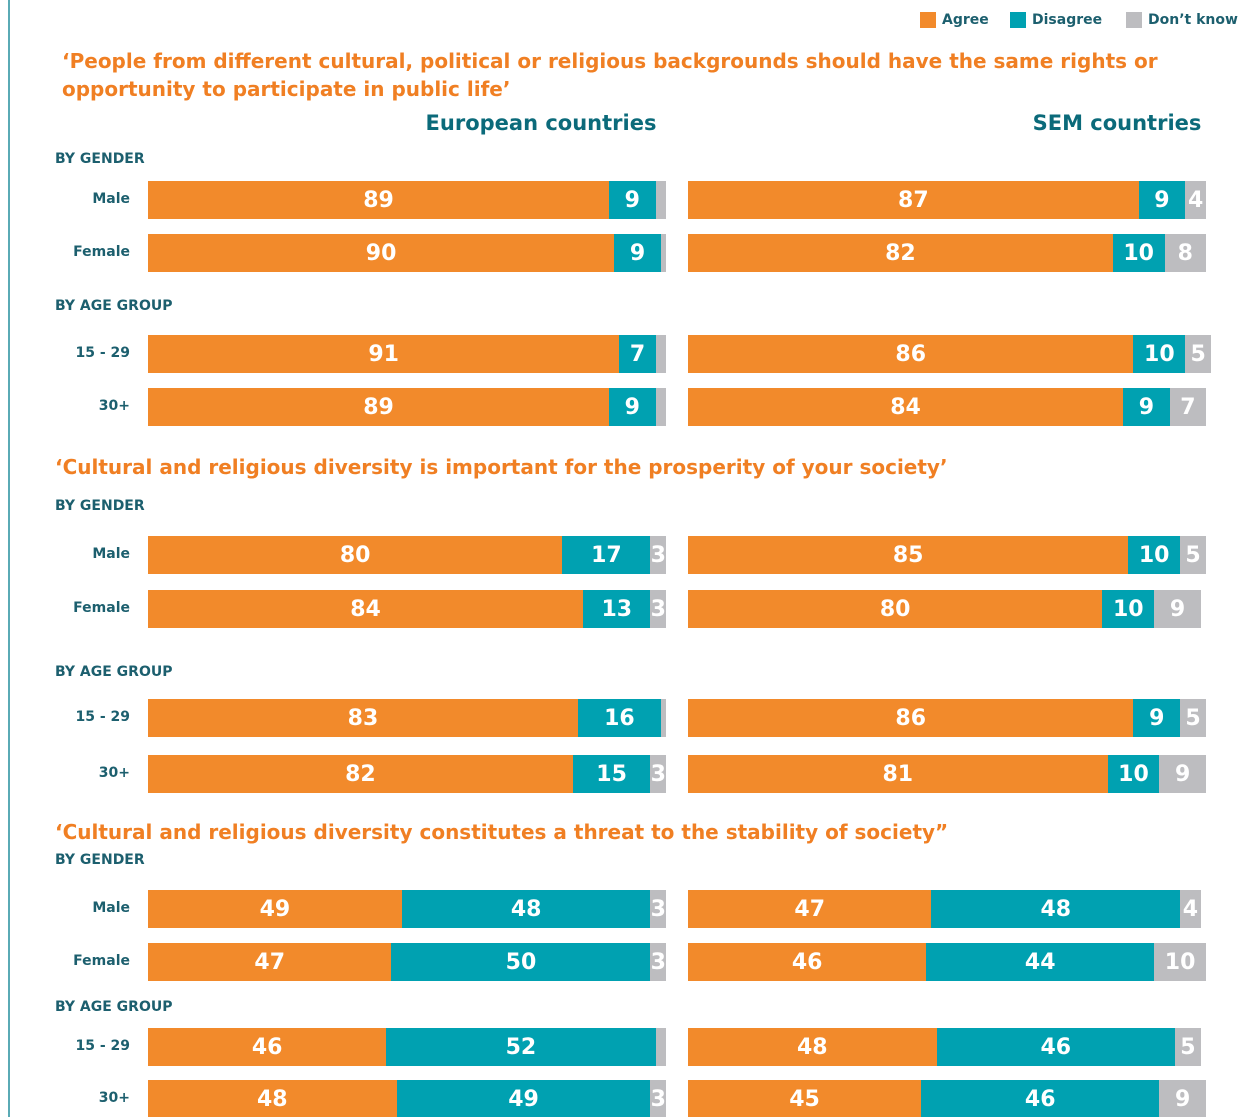  I want to click on data-label: 8, so click(1185, 253).